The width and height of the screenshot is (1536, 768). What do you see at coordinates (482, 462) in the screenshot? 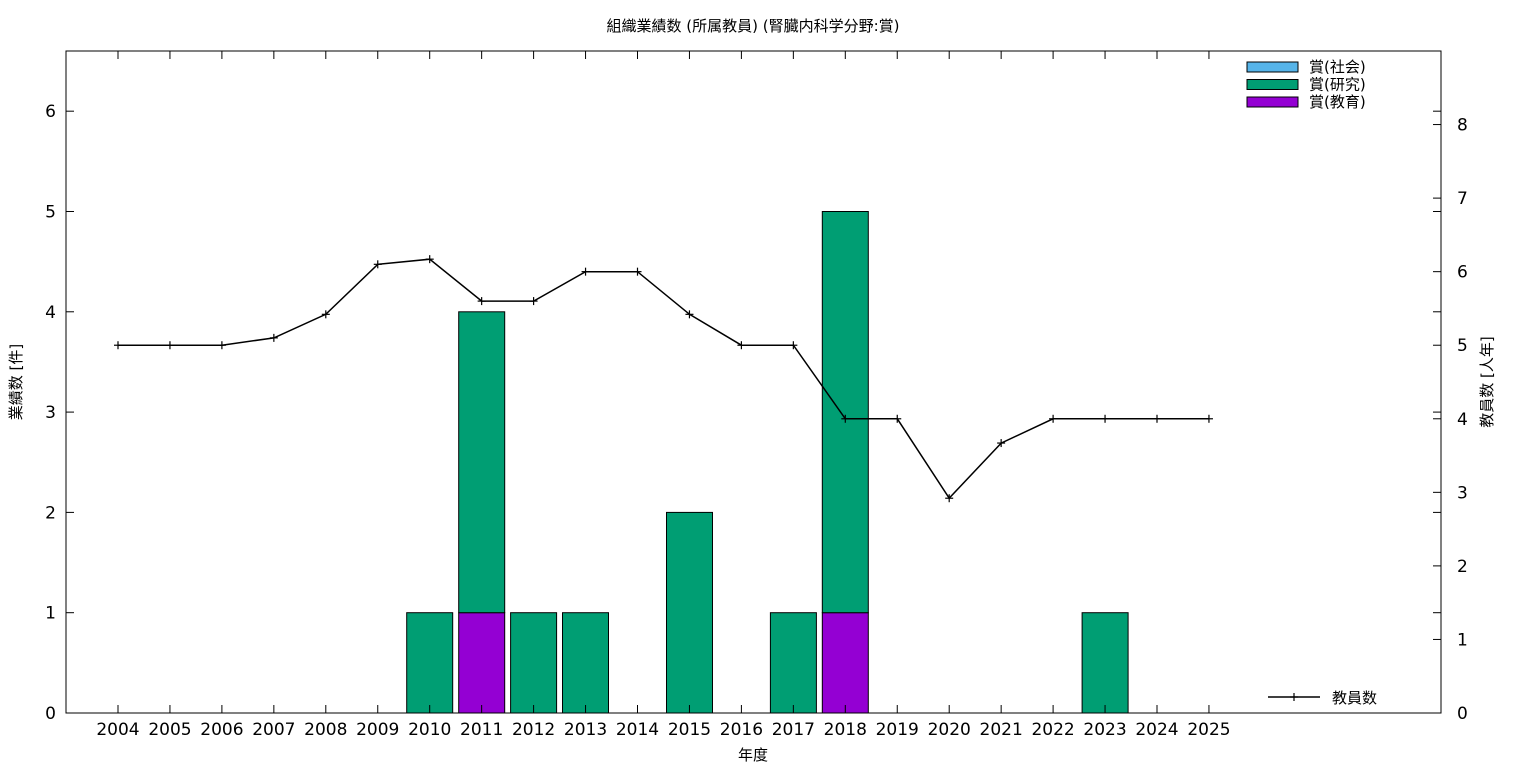
I see `bar-2011-research` at bounding box center [482, 462].